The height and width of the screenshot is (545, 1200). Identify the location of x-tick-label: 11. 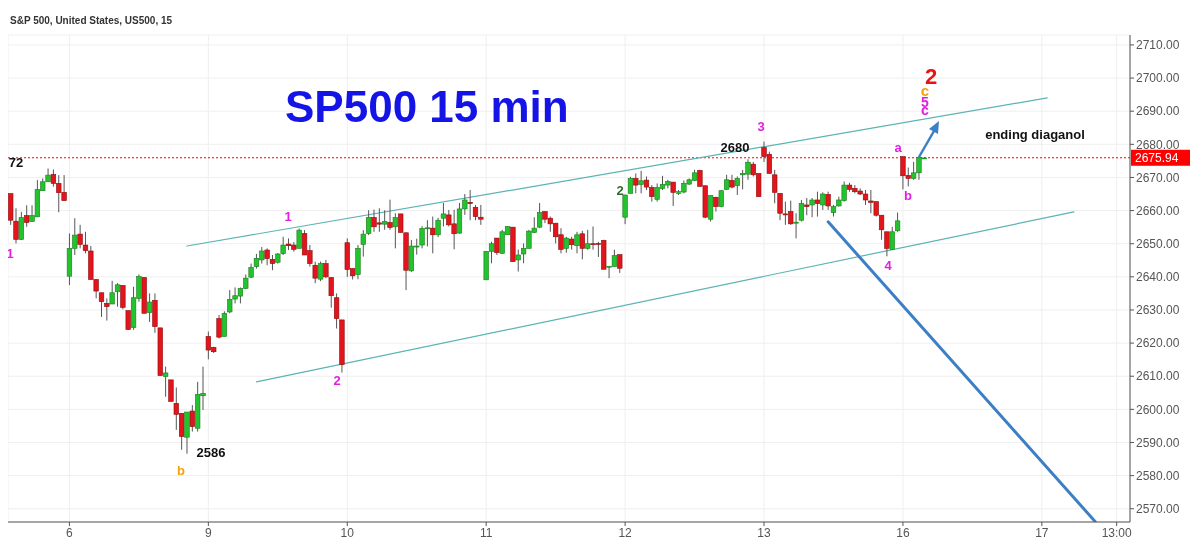
(486, 532).